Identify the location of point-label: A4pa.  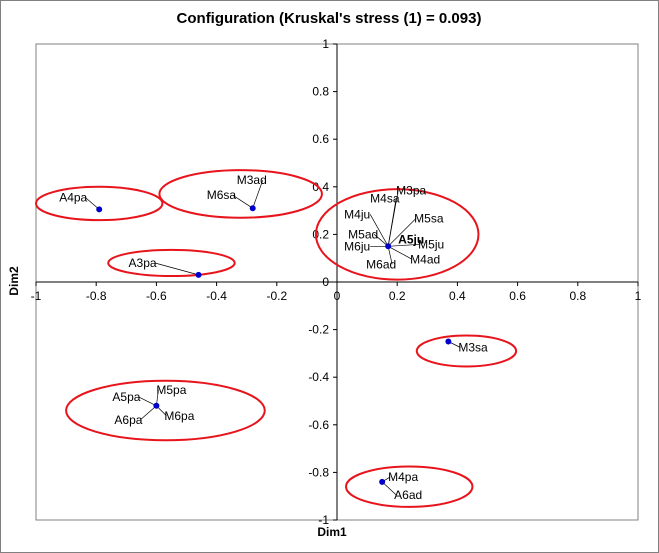
(73, 197).